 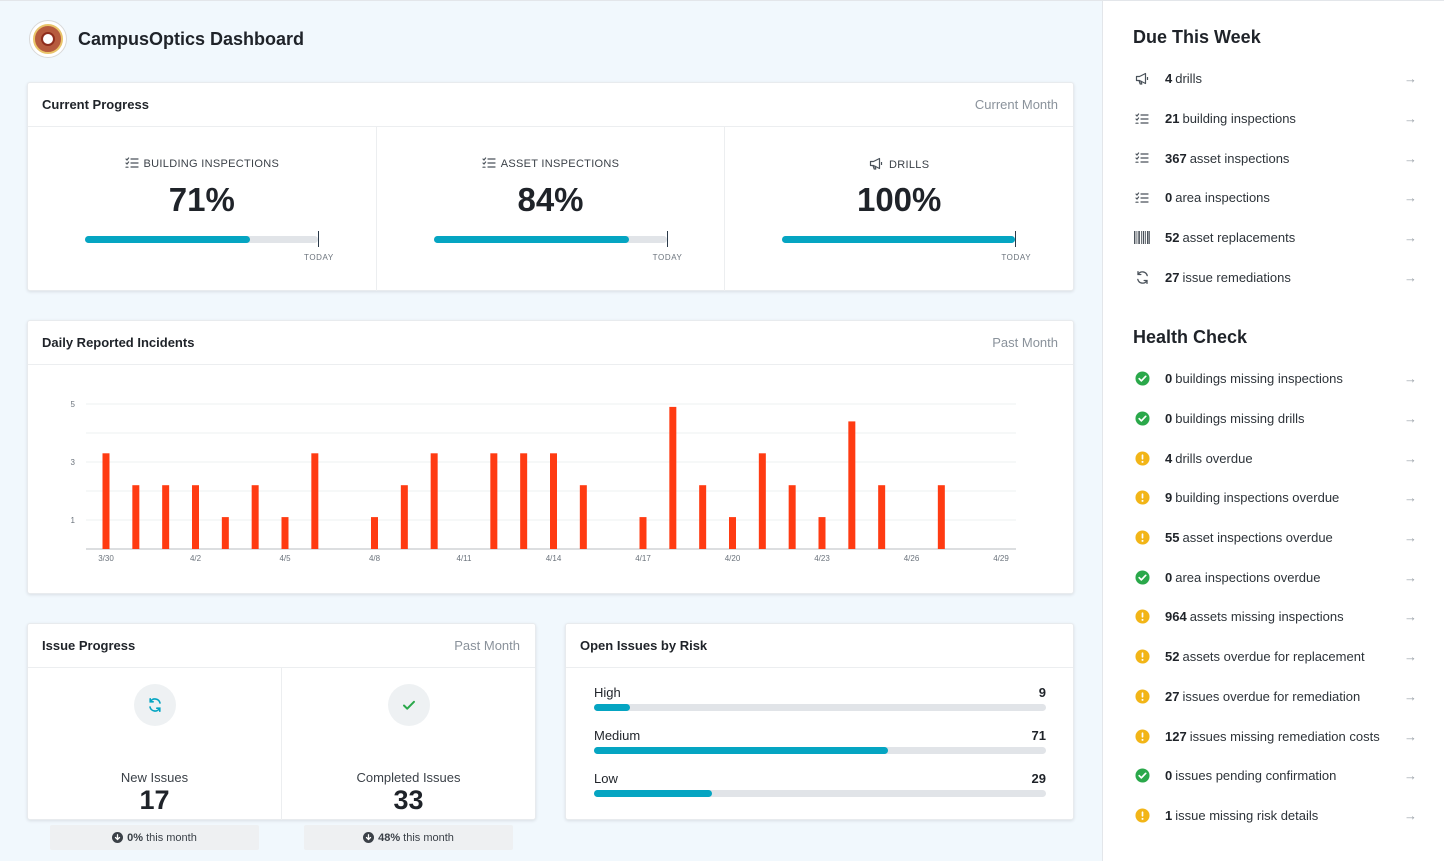 I want to click on down-arrow-circle-icon, so click(x=118, y=837).